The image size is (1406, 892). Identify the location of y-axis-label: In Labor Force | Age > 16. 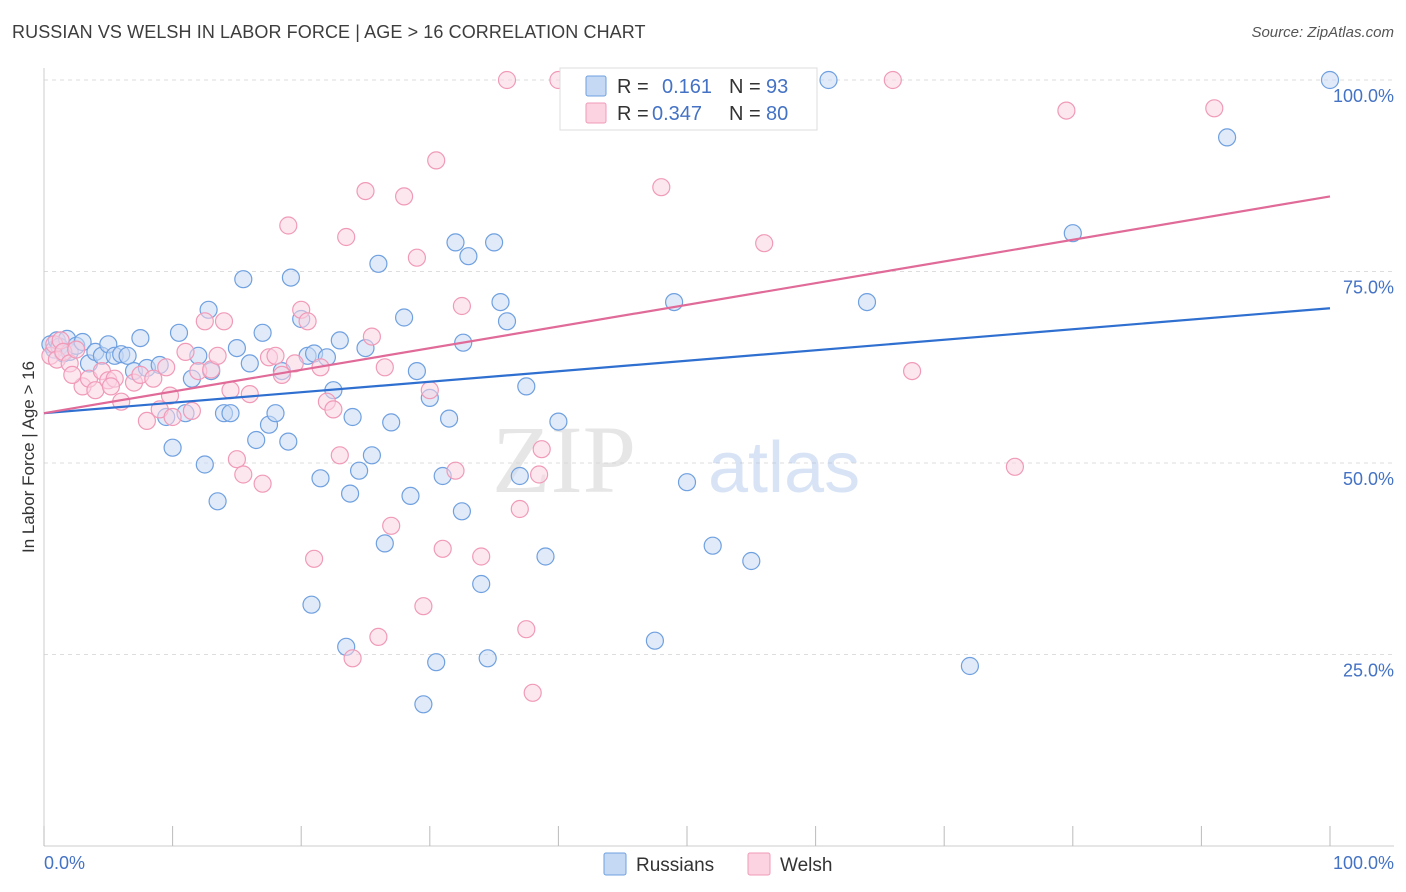
(28, 457).